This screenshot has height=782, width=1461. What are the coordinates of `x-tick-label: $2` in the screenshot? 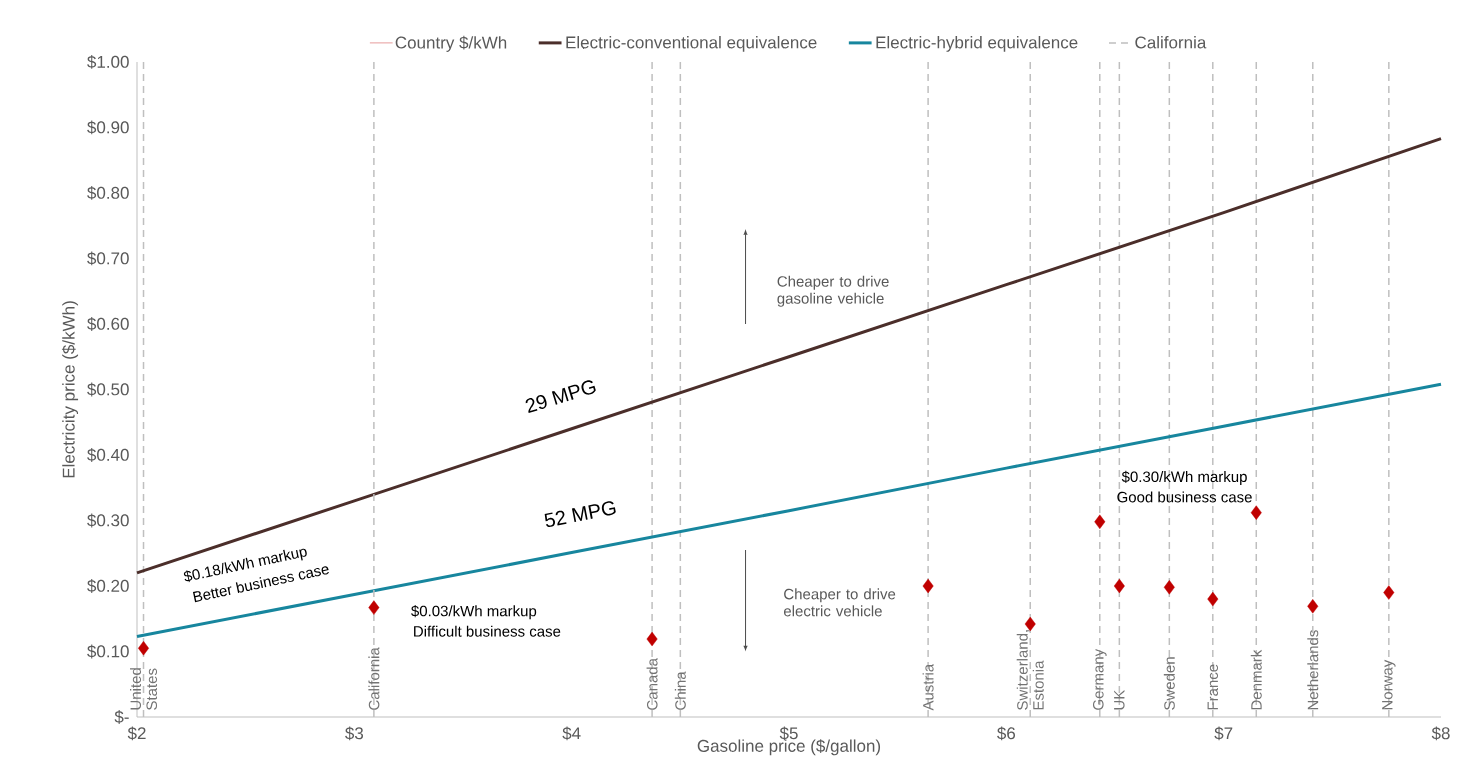 It's located at (136, 733).